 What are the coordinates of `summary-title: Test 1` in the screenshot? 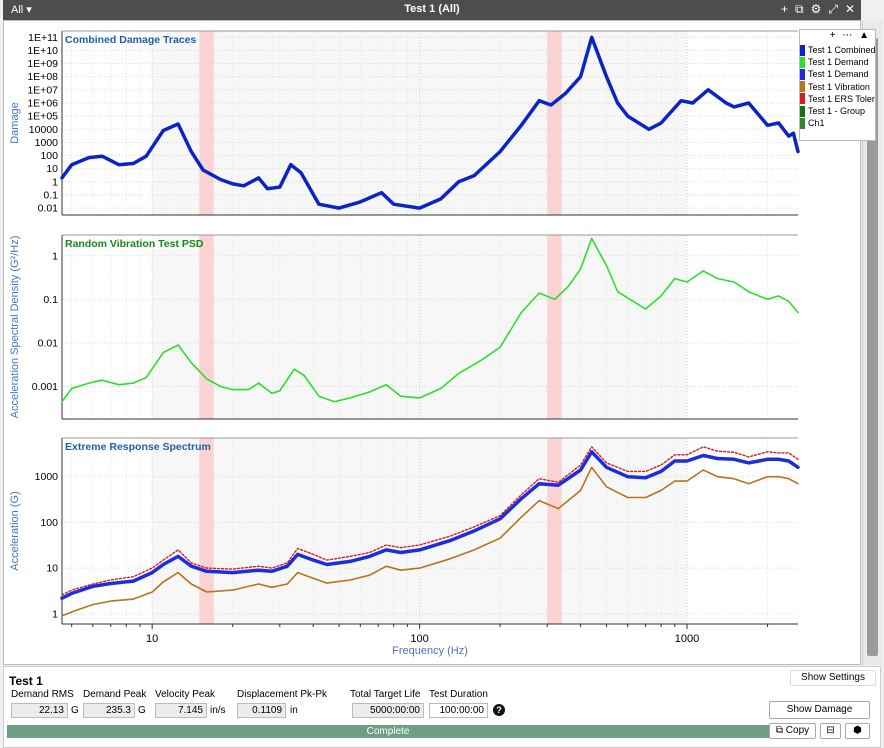 It's located at (26, 681).